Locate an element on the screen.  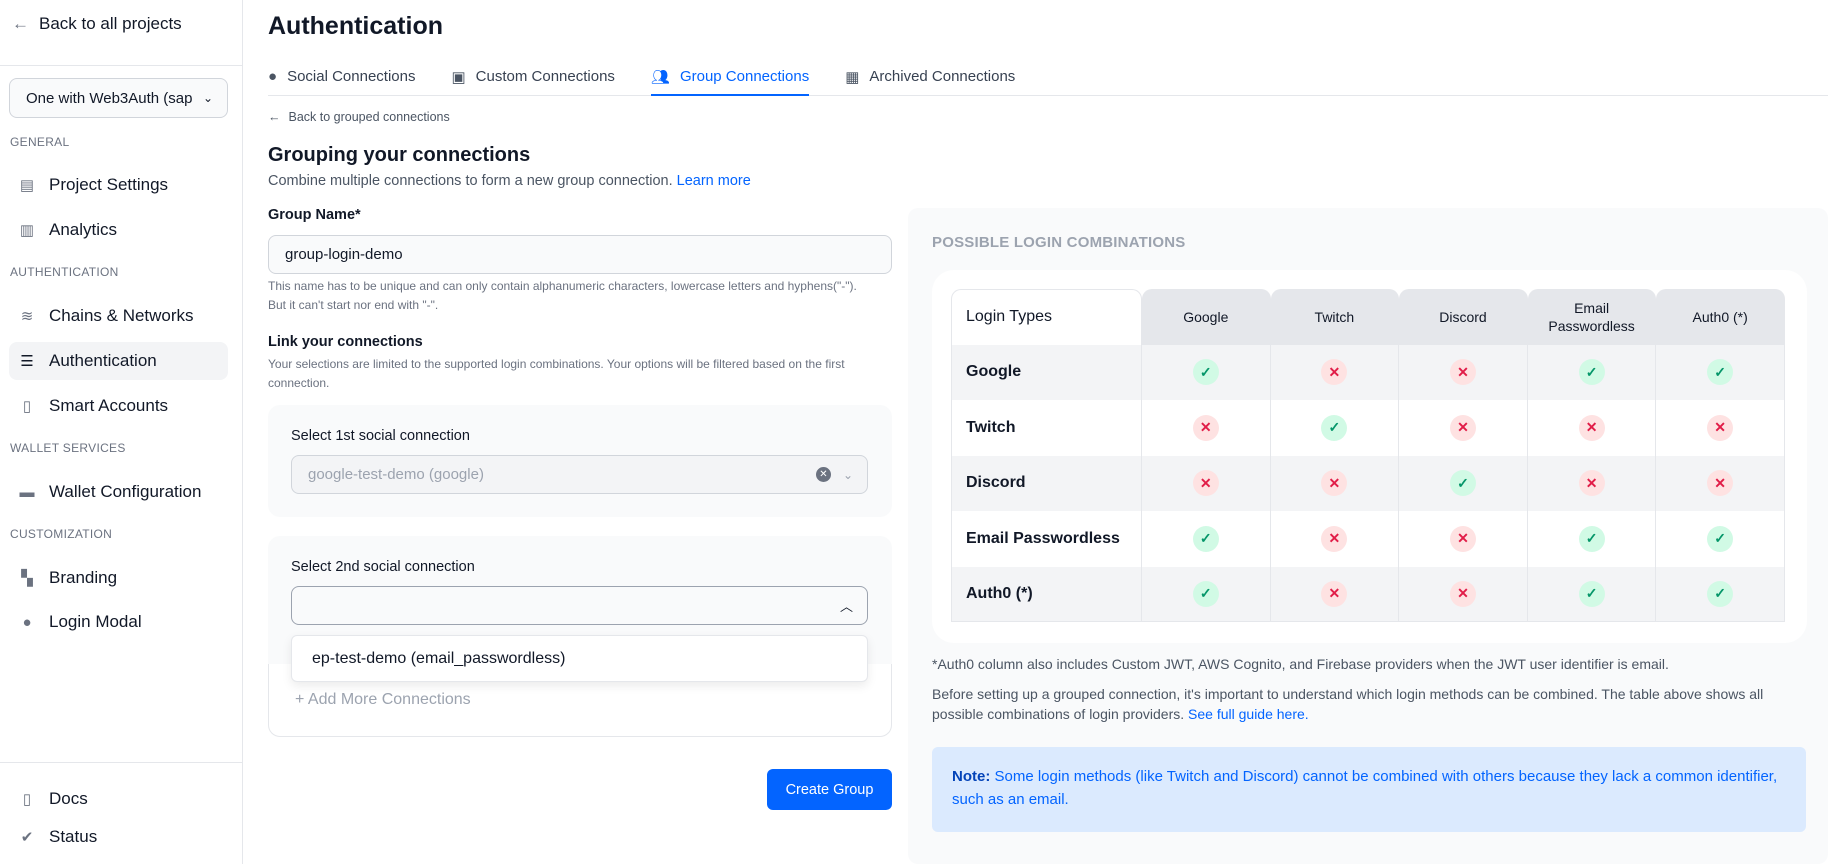
sidebar-item-status: ✔ Status is located at coordinates (59, 836).